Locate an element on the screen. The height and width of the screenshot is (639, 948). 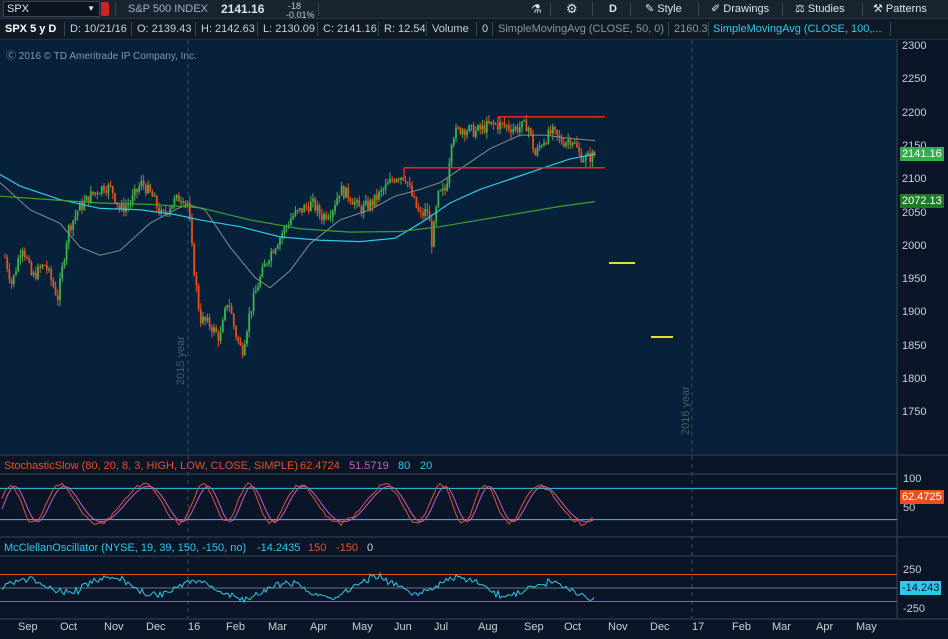
gear-icon: ⚙ is located at coordinates (572, 8).